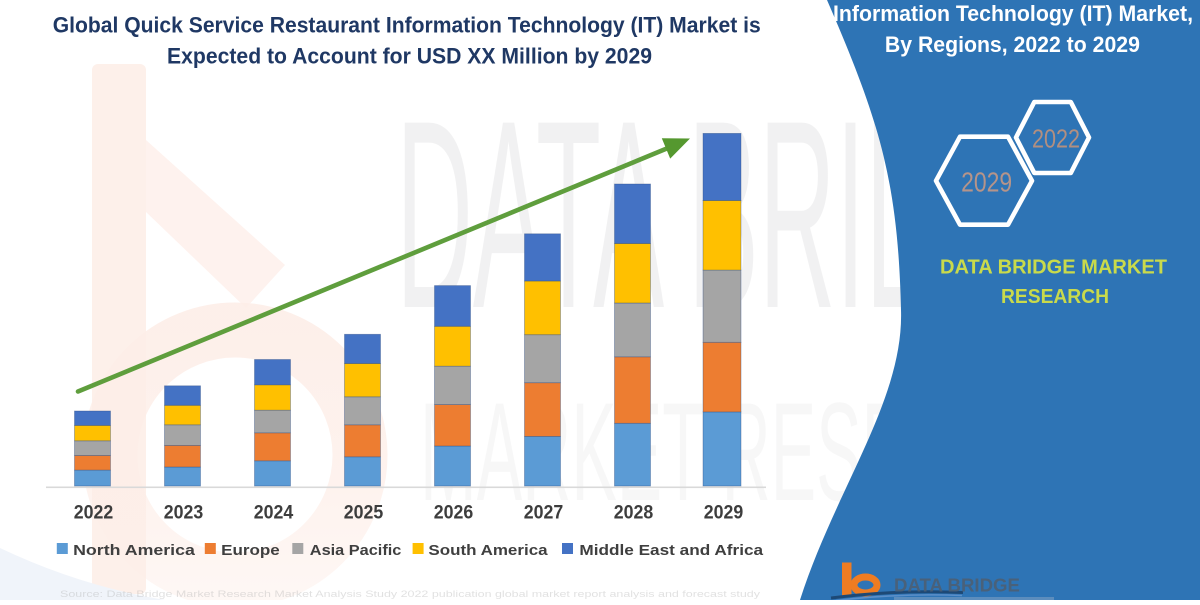  What do you see at coordinates (1055, 296) in the screenshot?
I see `svg-text: RESEARCH` at bounding box center [1055, 296].